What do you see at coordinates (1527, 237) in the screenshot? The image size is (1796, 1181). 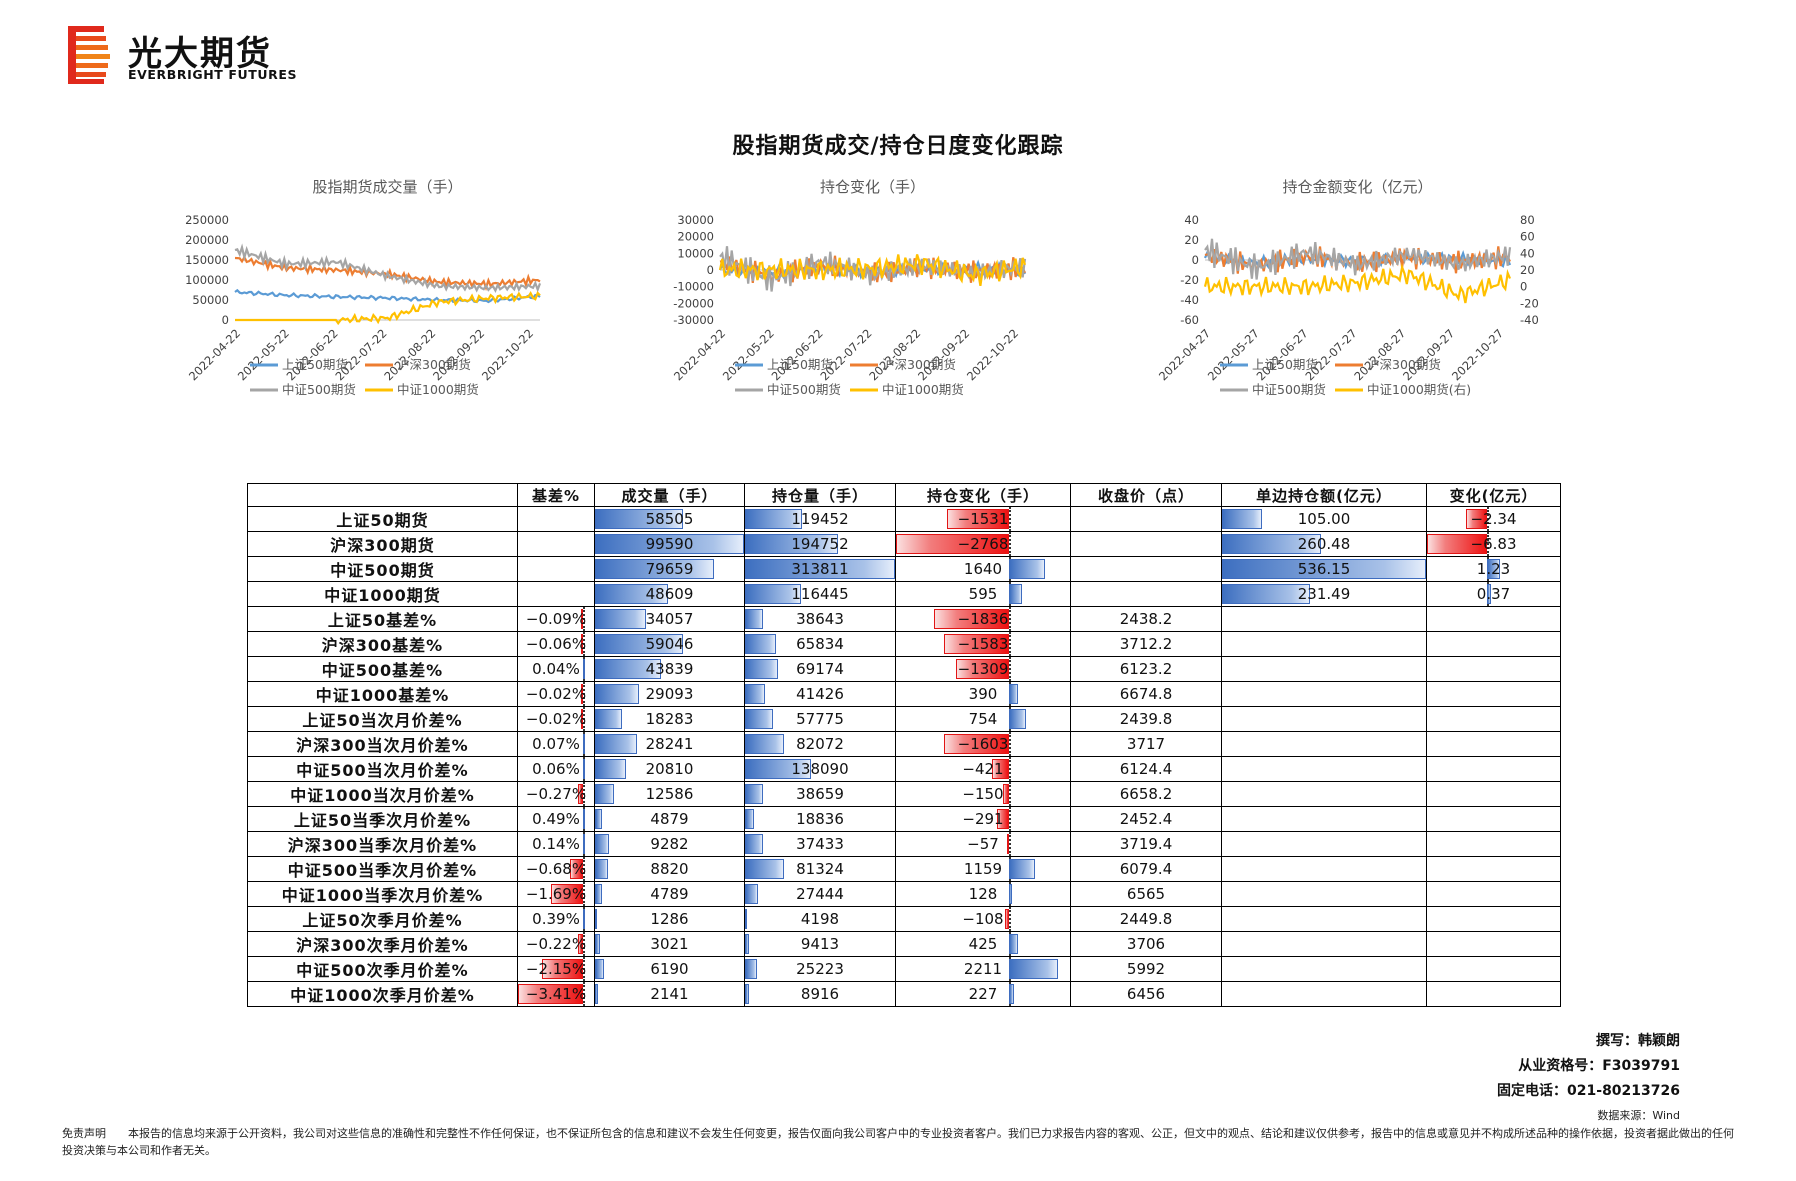 I see `y2-tick-label: 60` at bounding box center [1527, 237].